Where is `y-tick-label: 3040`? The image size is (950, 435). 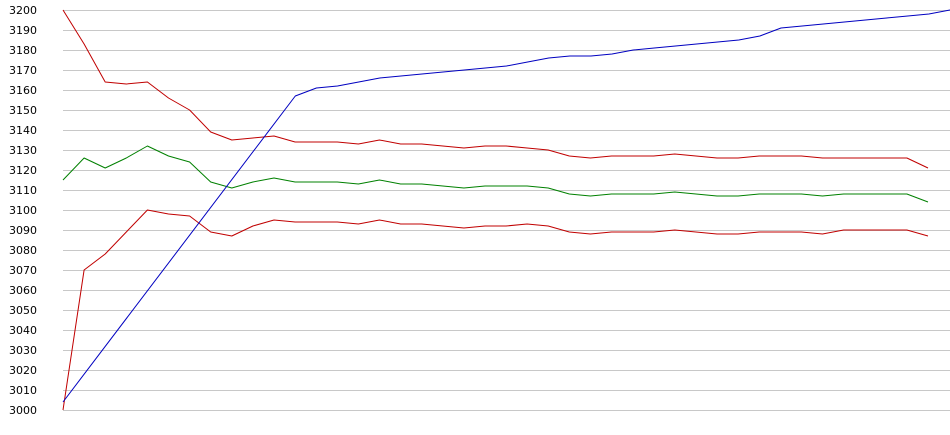
y-tick-label: 3040 is located at coordinates (23, 330).